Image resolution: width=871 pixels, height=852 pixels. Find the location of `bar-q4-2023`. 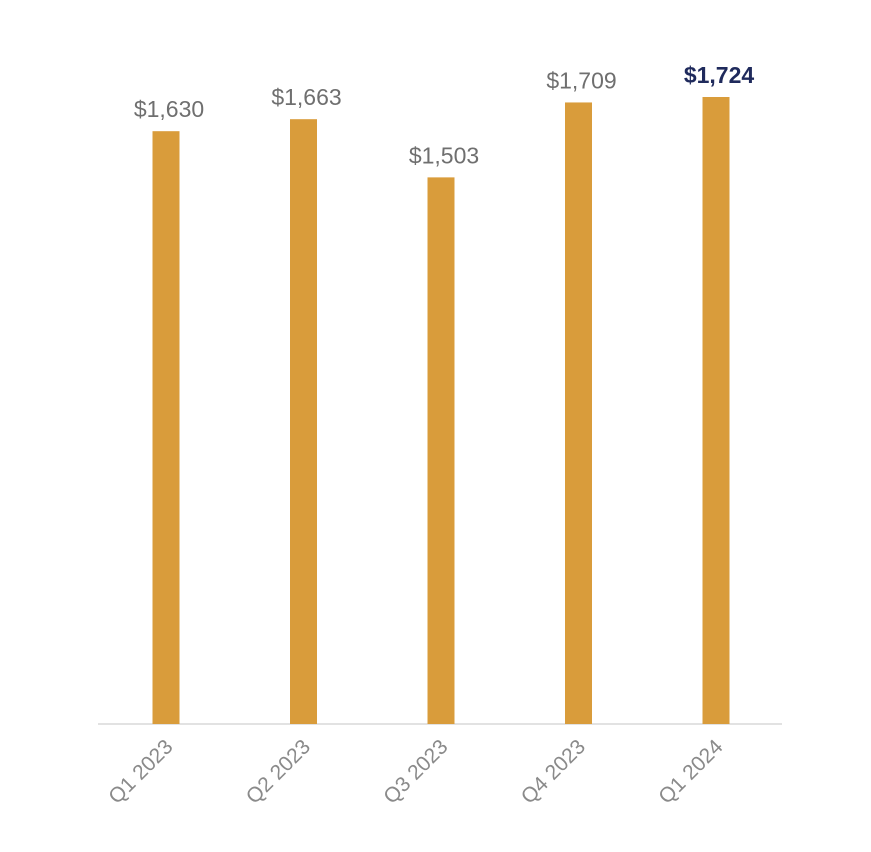

bar-q4-2023 is located at coordinates (578, 413).